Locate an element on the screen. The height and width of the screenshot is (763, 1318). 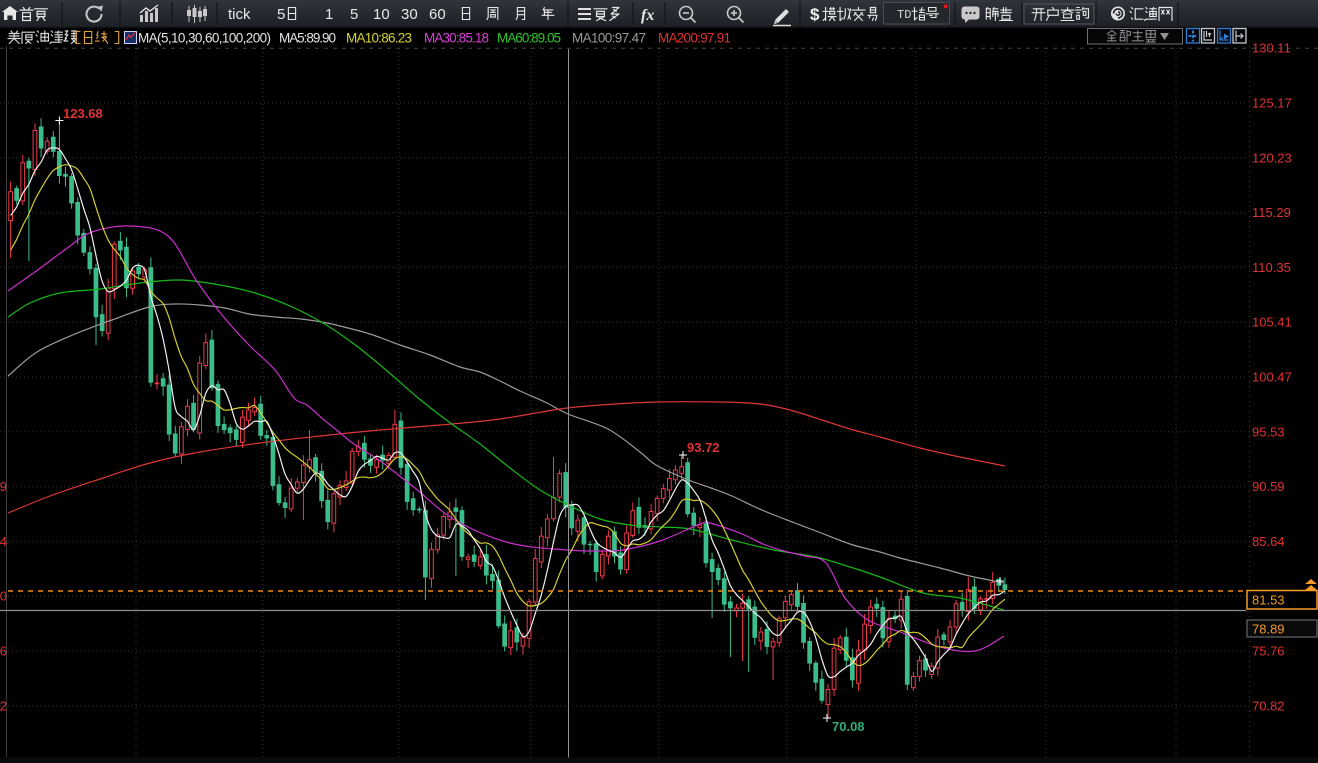
svg-text: MA(5,10,30,60,100,200) is located at coordinates (204, 38).